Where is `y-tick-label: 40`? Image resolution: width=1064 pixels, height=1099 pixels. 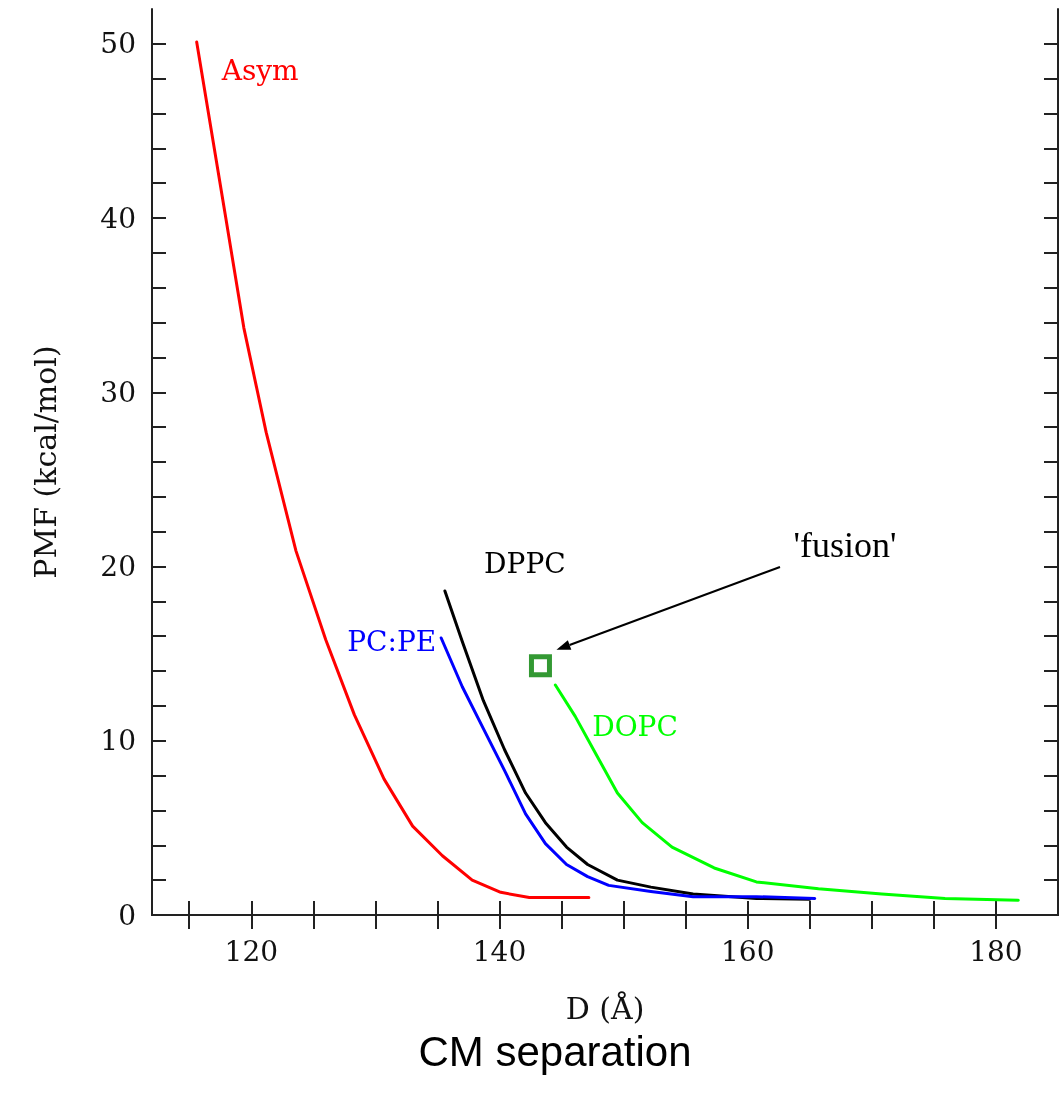 y-tick-label: 40 is located at coordinates (118, 218).